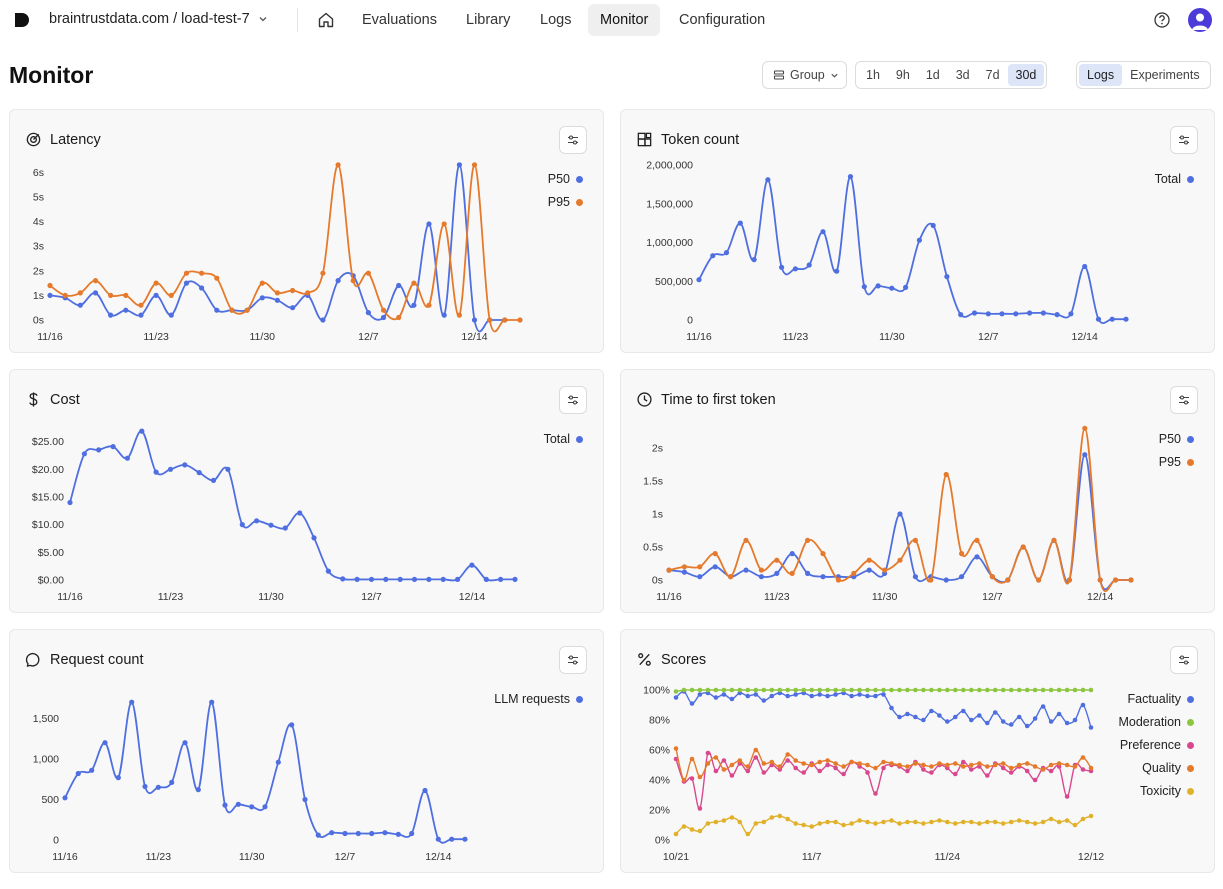 The width and height of the screenshot is (1223, 889). Describe the element at coordinates (1156, 722) in the screenshot. I see `legend-item: Moderation` at that location.